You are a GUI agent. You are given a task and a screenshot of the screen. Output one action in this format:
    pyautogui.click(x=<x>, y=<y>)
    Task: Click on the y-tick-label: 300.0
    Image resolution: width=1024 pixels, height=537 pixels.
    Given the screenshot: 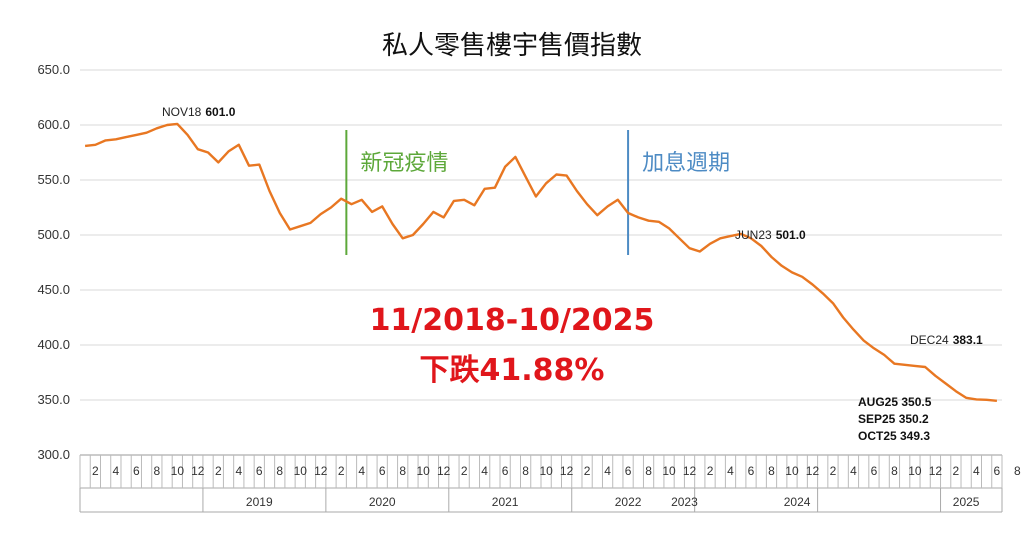 What is the action you would take?
    pyautogui.click(x=53, y=454)
    